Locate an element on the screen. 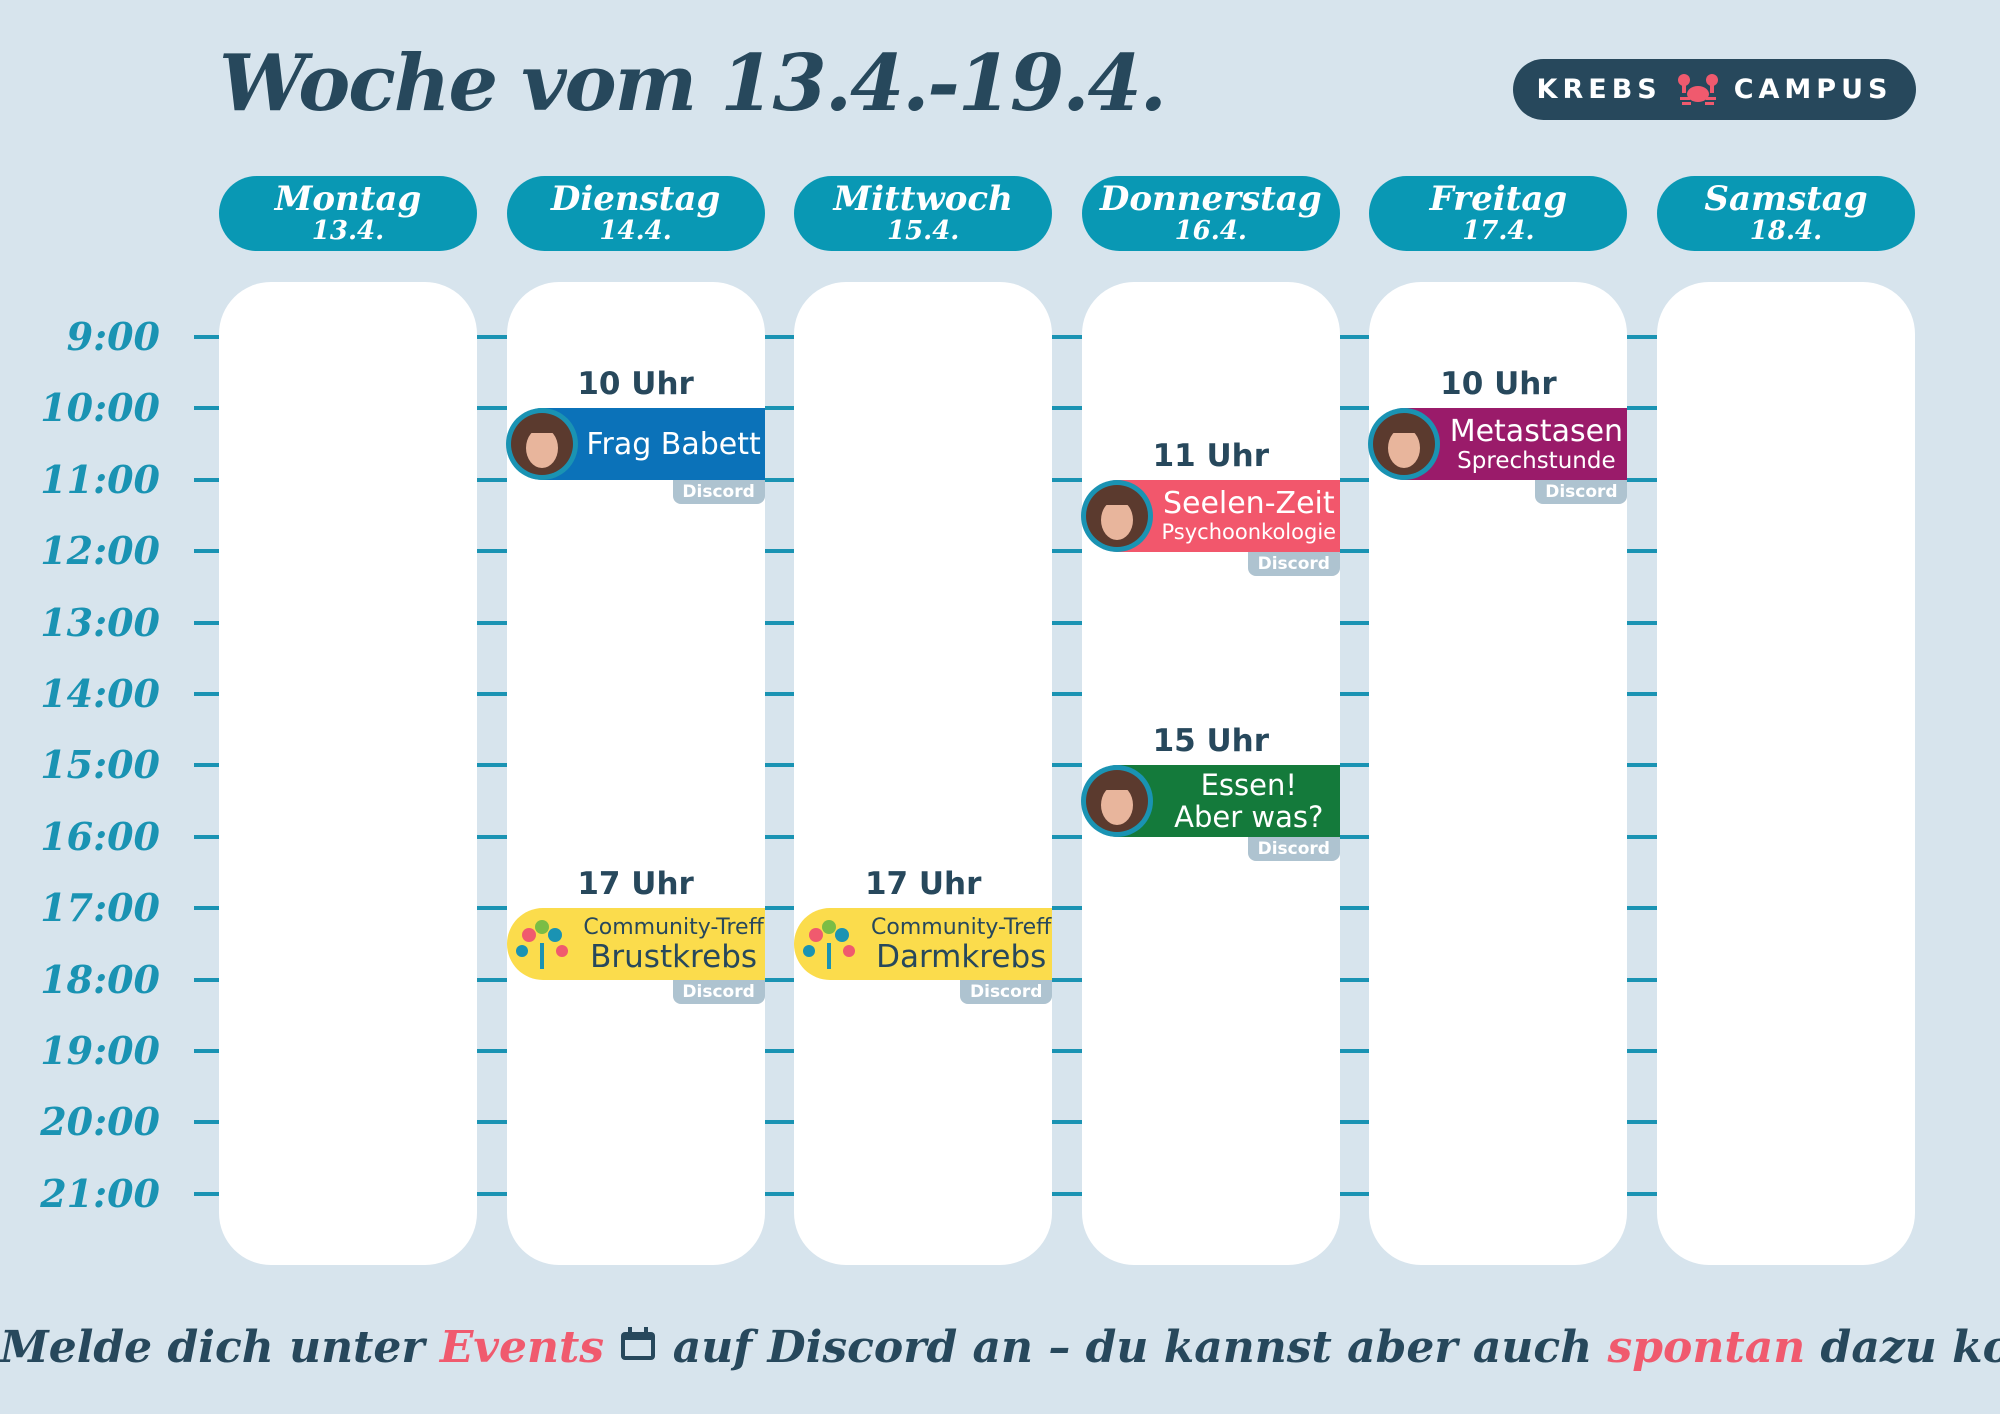  logo-left: KREBS is located at coordinates (1599, 89).